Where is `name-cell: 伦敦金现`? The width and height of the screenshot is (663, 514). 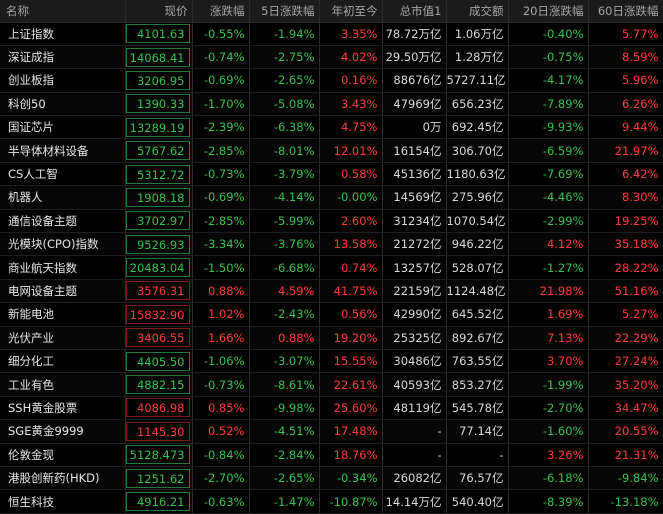
name-cell: 伦敦金现 is located at coordinates (63, 455).